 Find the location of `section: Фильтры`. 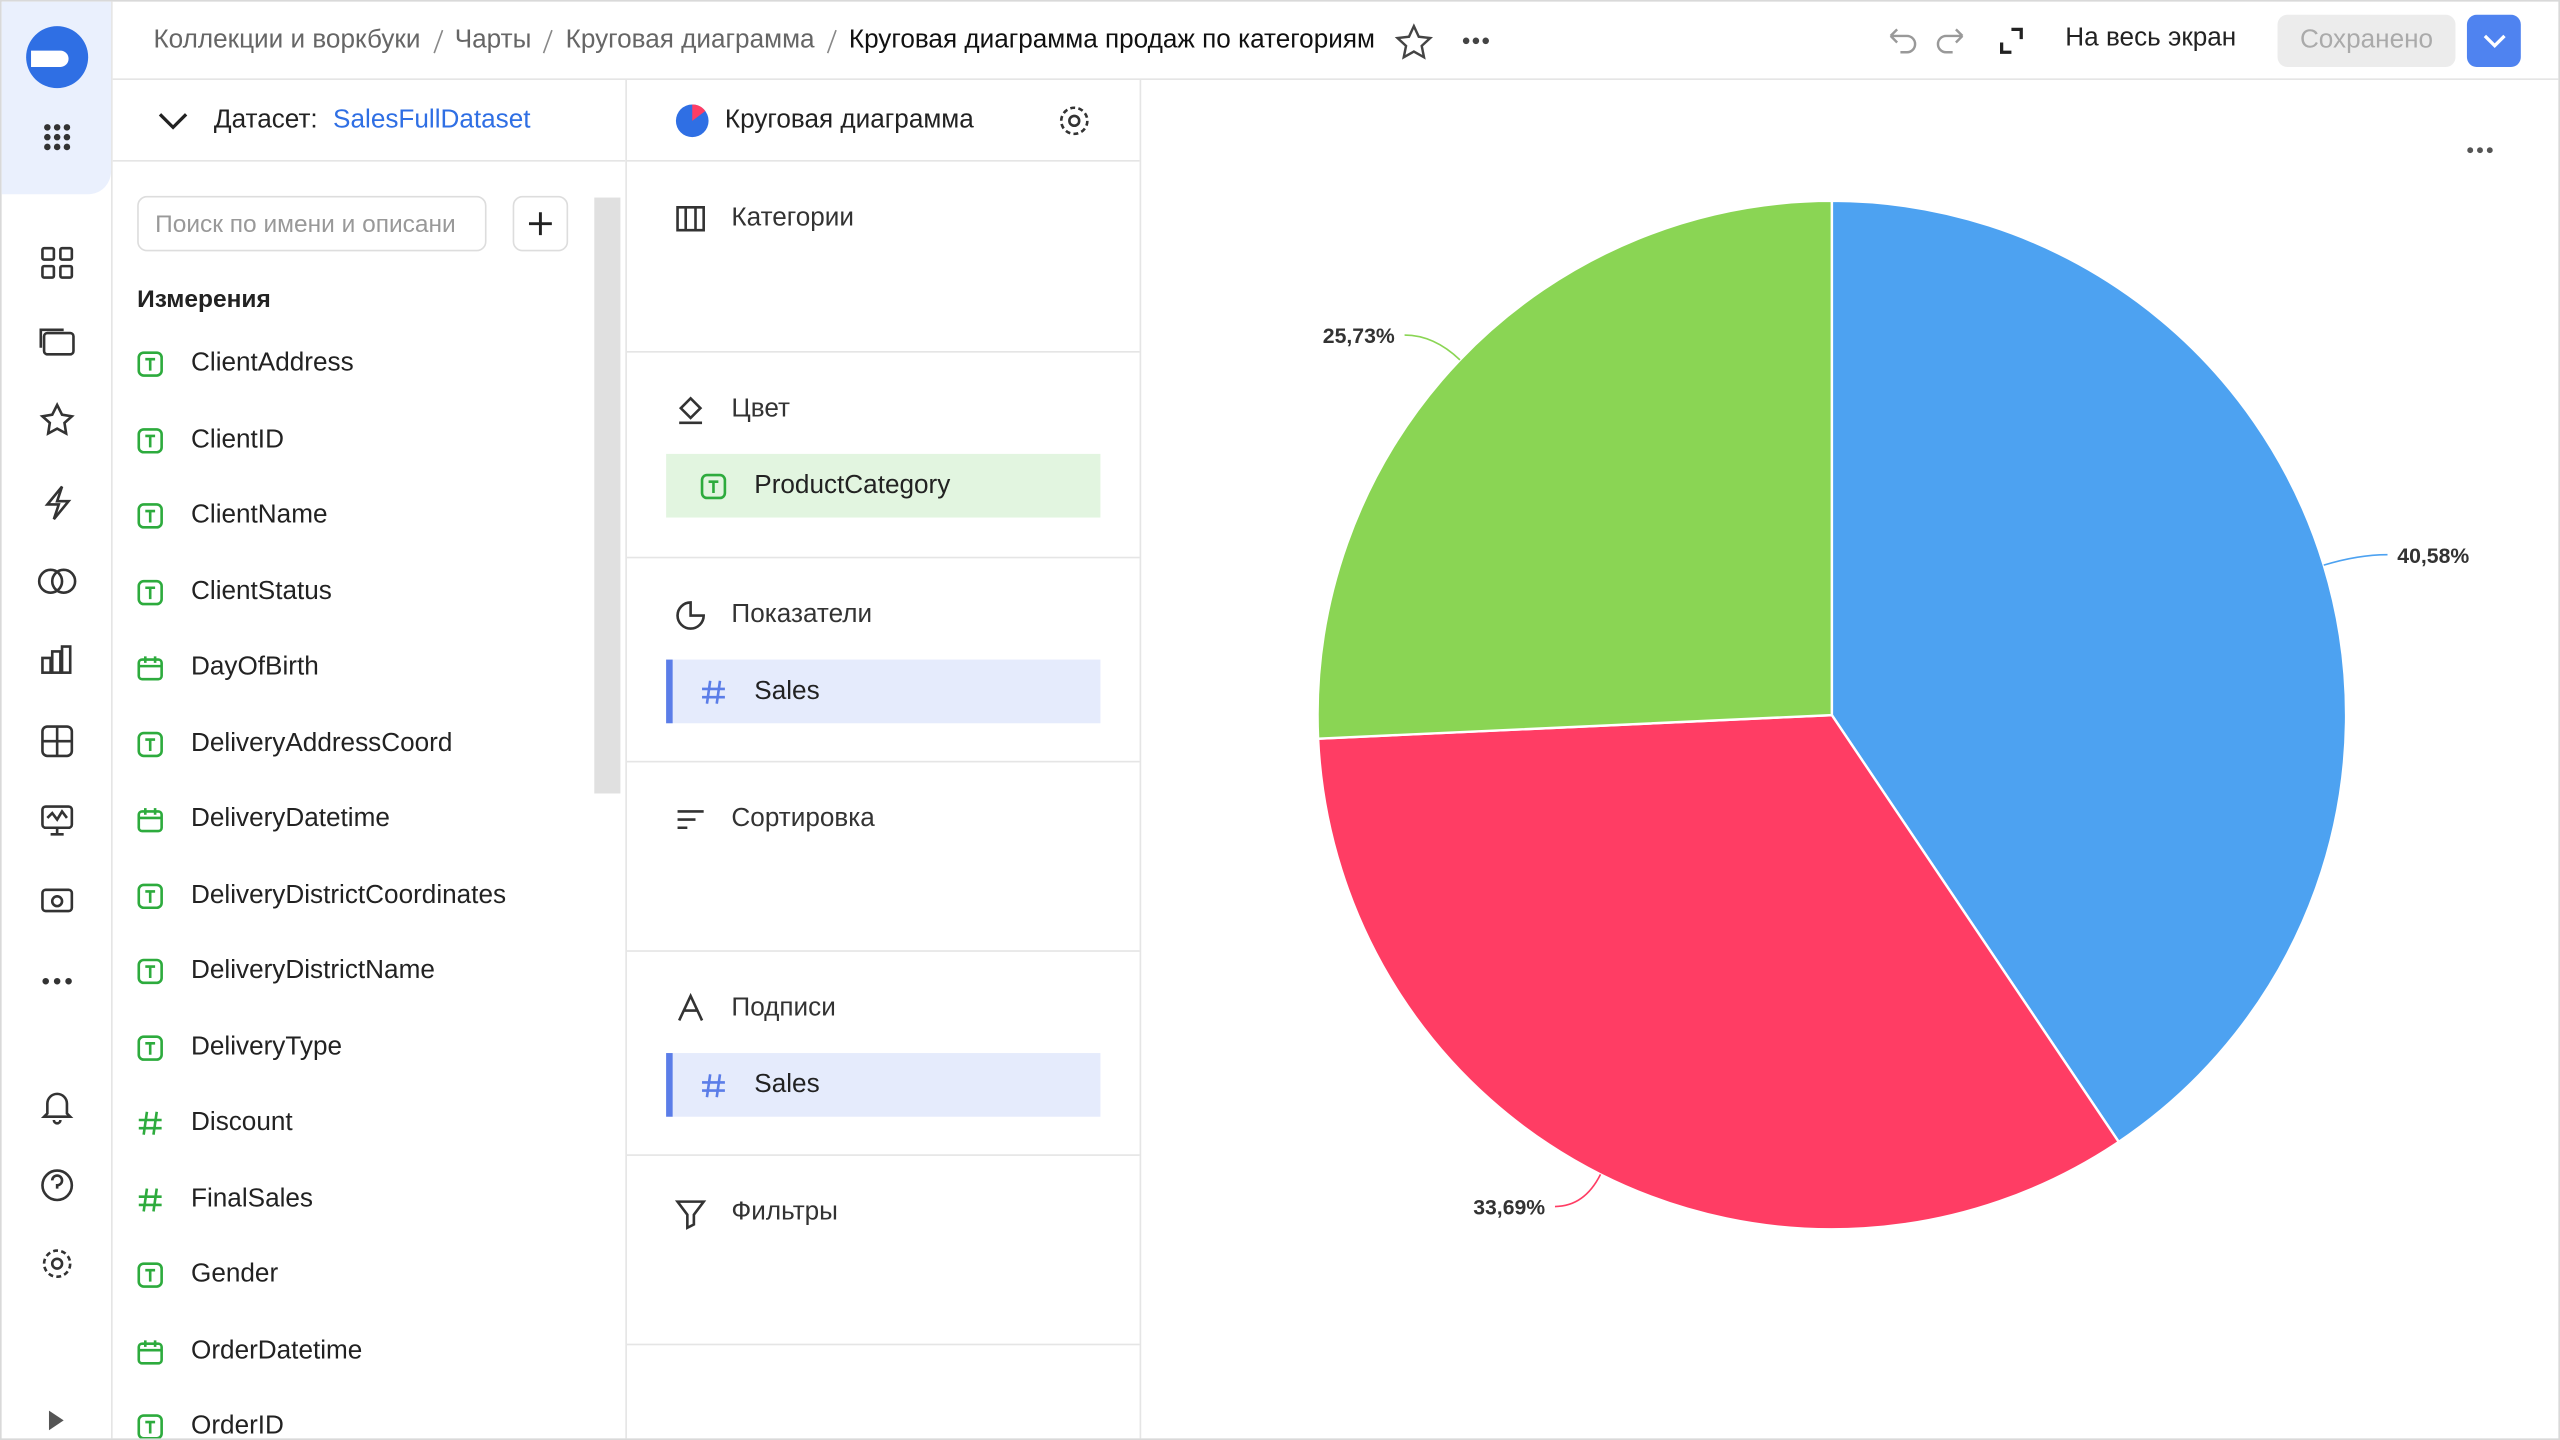

section: Фильтры is located at coordinates (883, 1251).